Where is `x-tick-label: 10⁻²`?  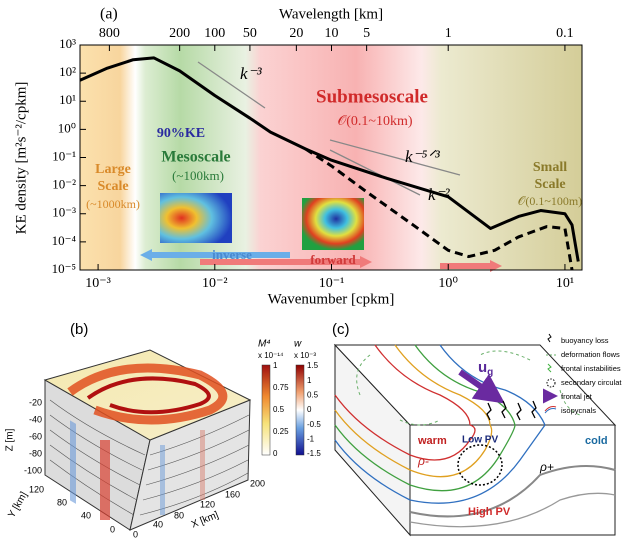
x-tick-label: 10⁻² is located at coordinates (215, 283).